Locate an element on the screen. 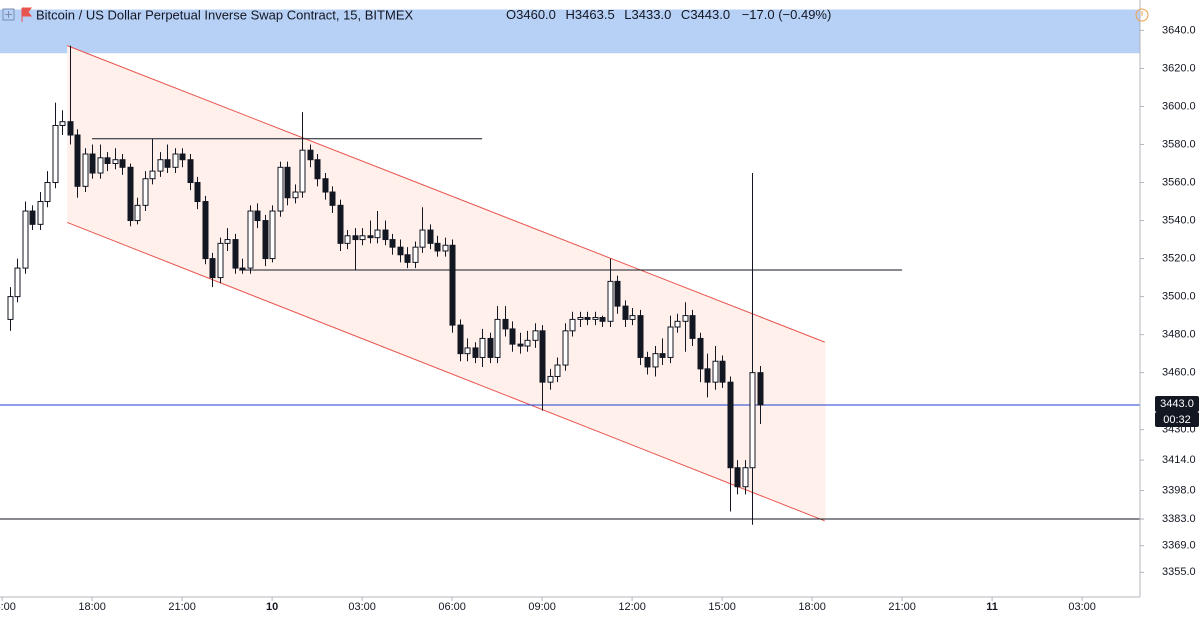 The height and width of the screenshot is (617, 1200). y-tick-label: 3540.0 is located at coordinates (1179, 220).